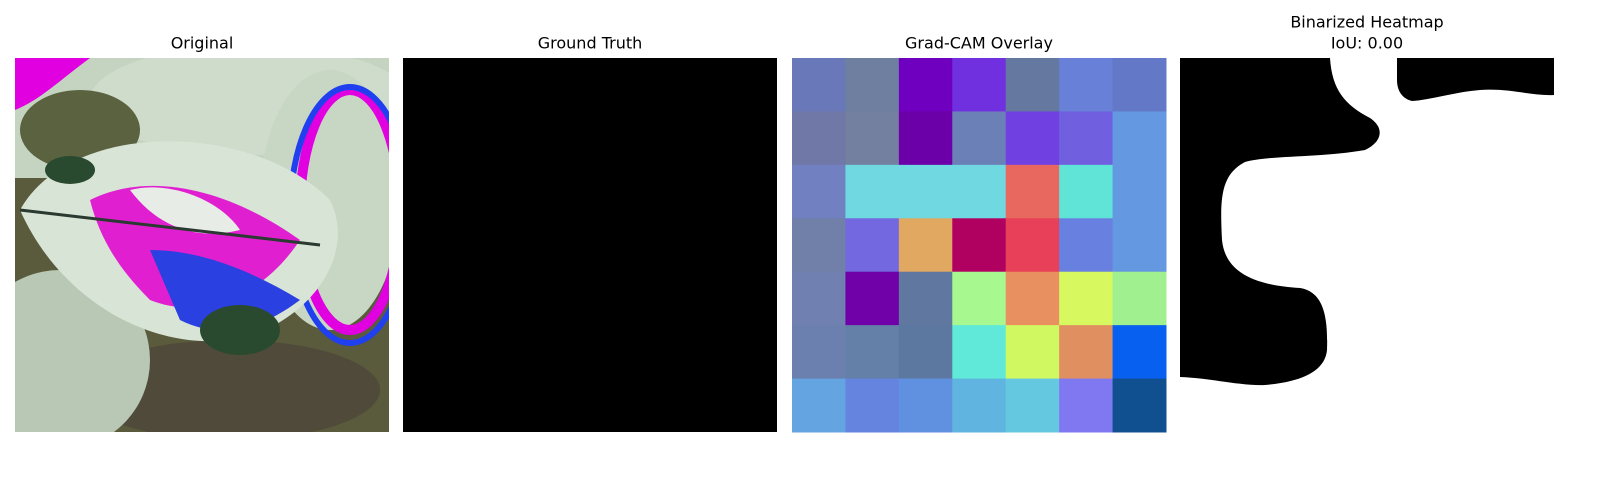 The width and height of the screenshot is (1600, 504). I want to click on panel-title: Binarized Heatmap, so click(1366, 22).